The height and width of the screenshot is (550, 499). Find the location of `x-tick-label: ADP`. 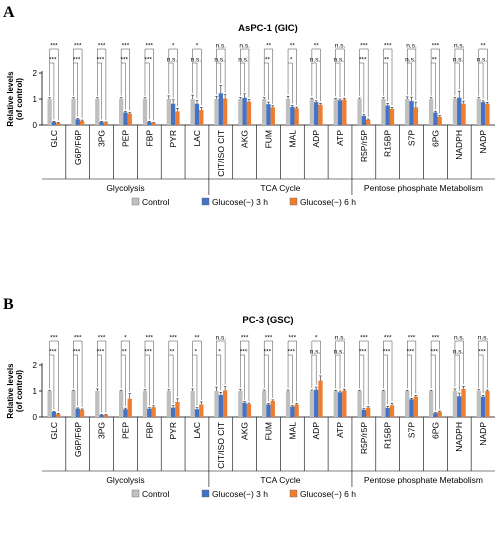

x-tick-label: ADP is located at coordinates (316, 431).